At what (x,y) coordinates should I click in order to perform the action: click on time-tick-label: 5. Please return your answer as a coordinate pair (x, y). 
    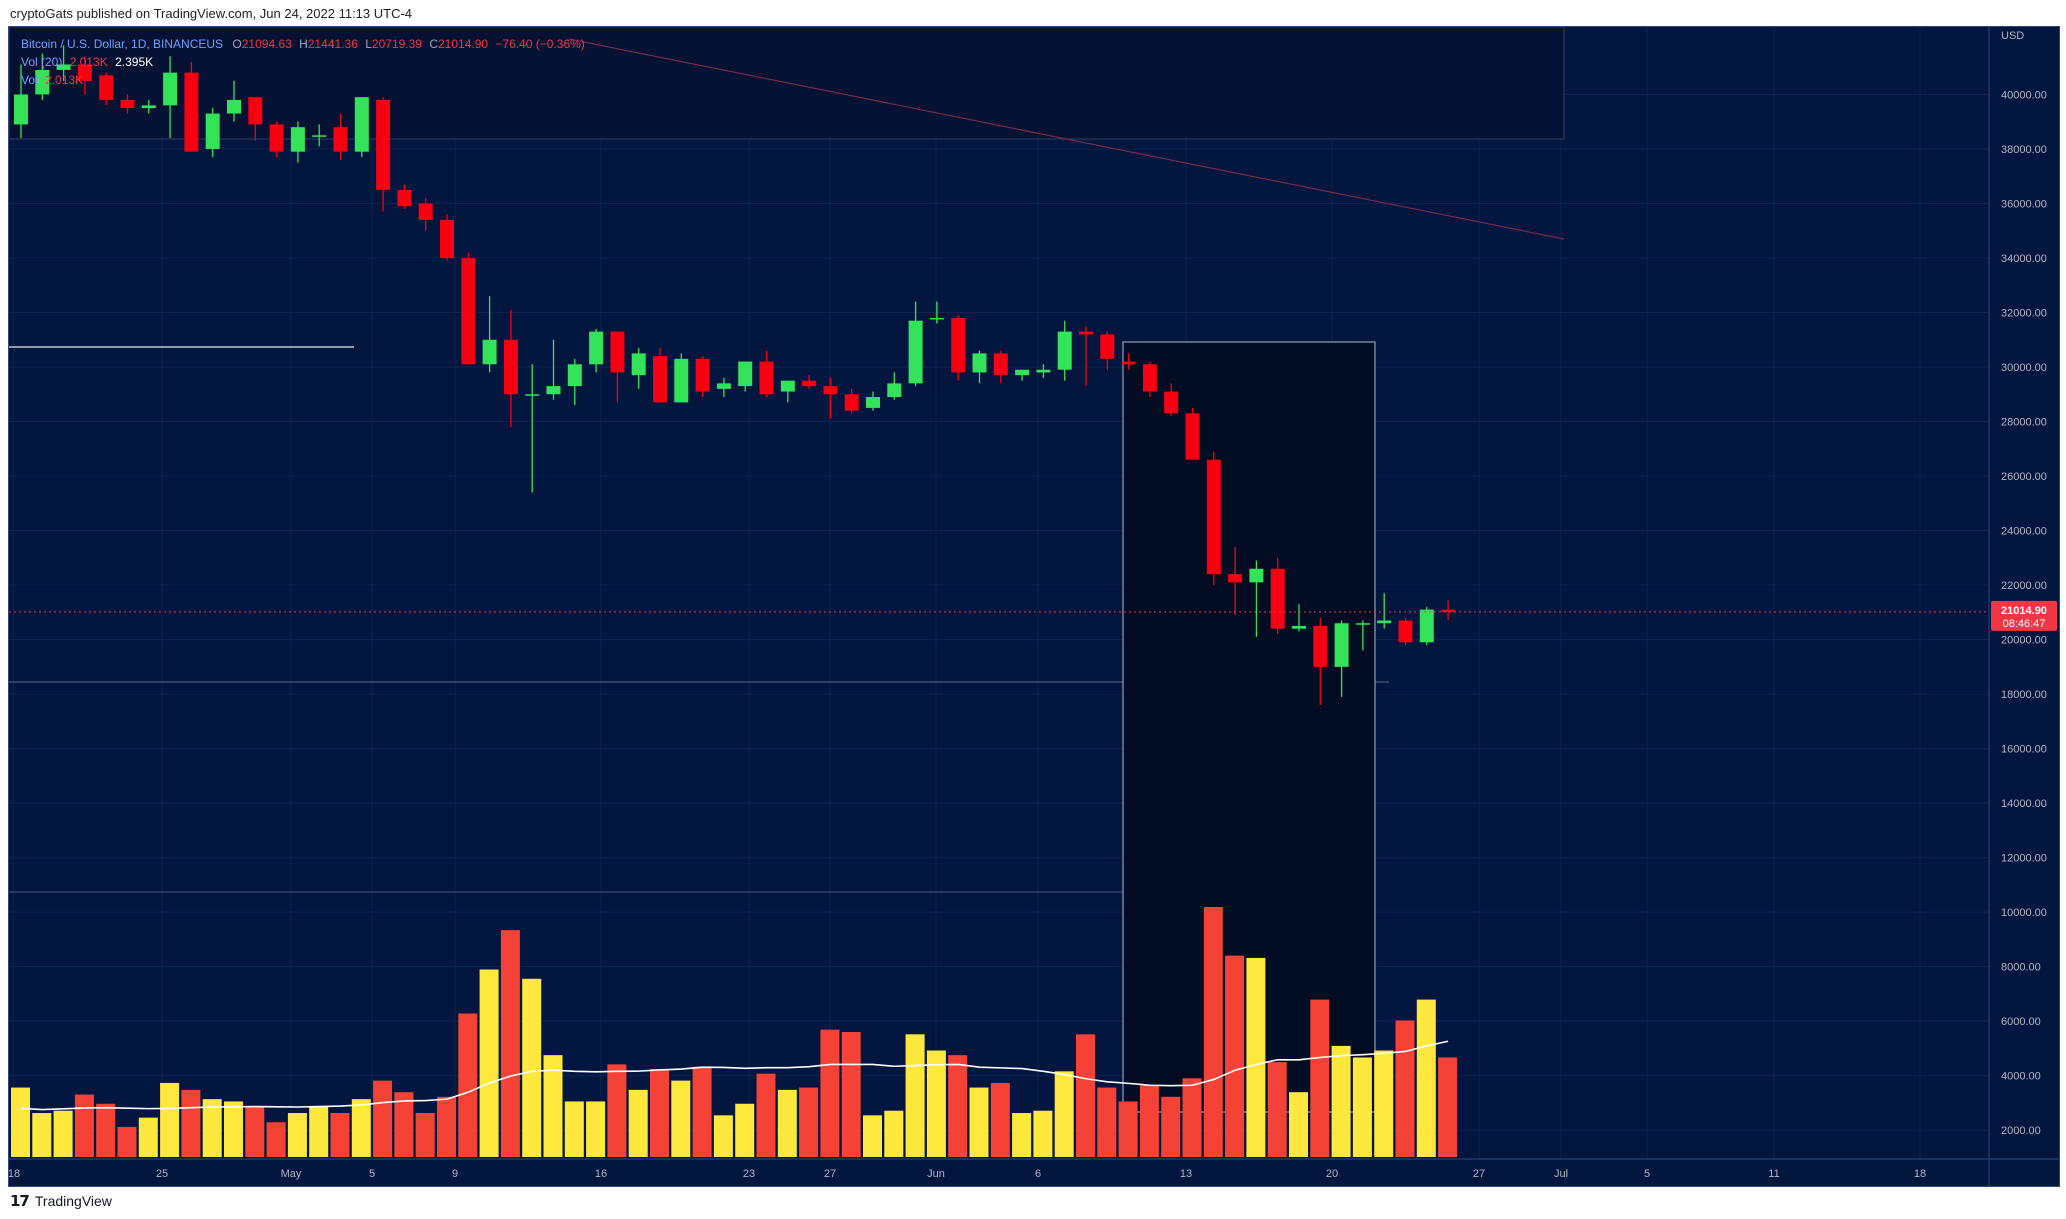
    Looking at the image, I should click on (1647, 1174).